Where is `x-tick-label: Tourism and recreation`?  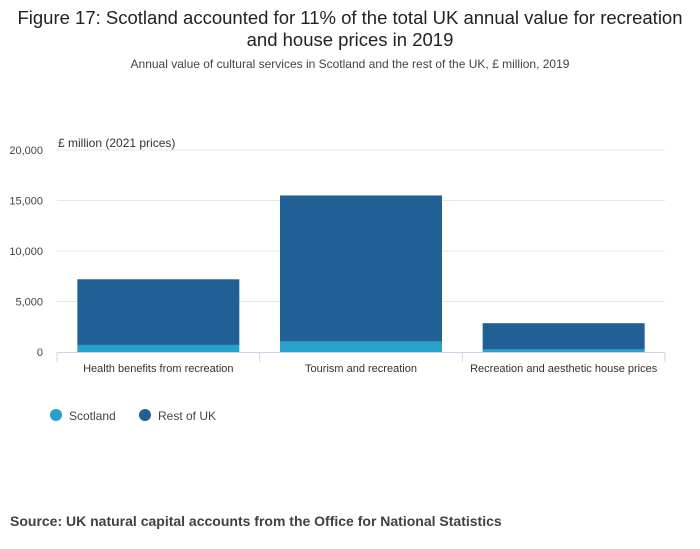
x-tick-label: Tourism and recreation is located at coordinates (361, 369).